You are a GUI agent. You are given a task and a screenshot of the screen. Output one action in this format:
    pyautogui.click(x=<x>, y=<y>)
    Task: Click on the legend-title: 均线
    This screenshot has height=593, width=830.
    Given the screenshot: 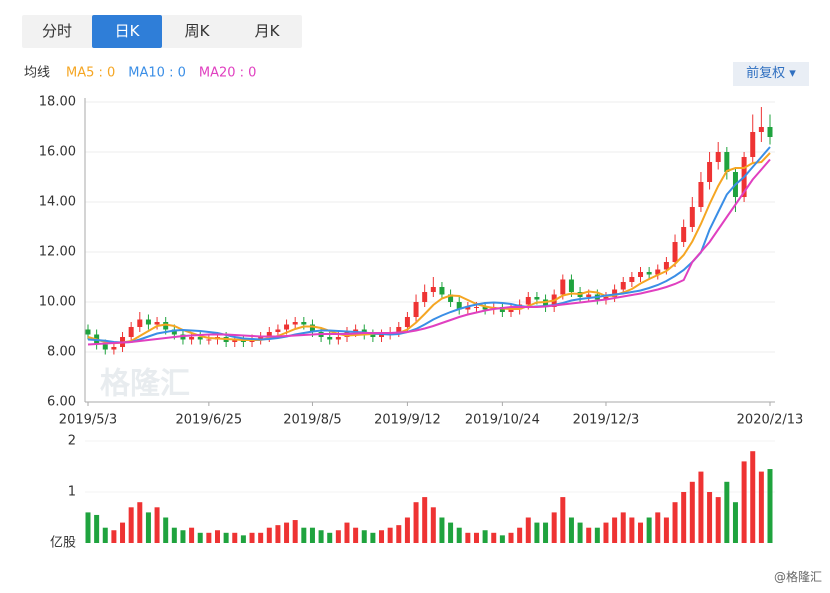 What is the action you would take?
    pyautogui.click(x=37, y=73)
    